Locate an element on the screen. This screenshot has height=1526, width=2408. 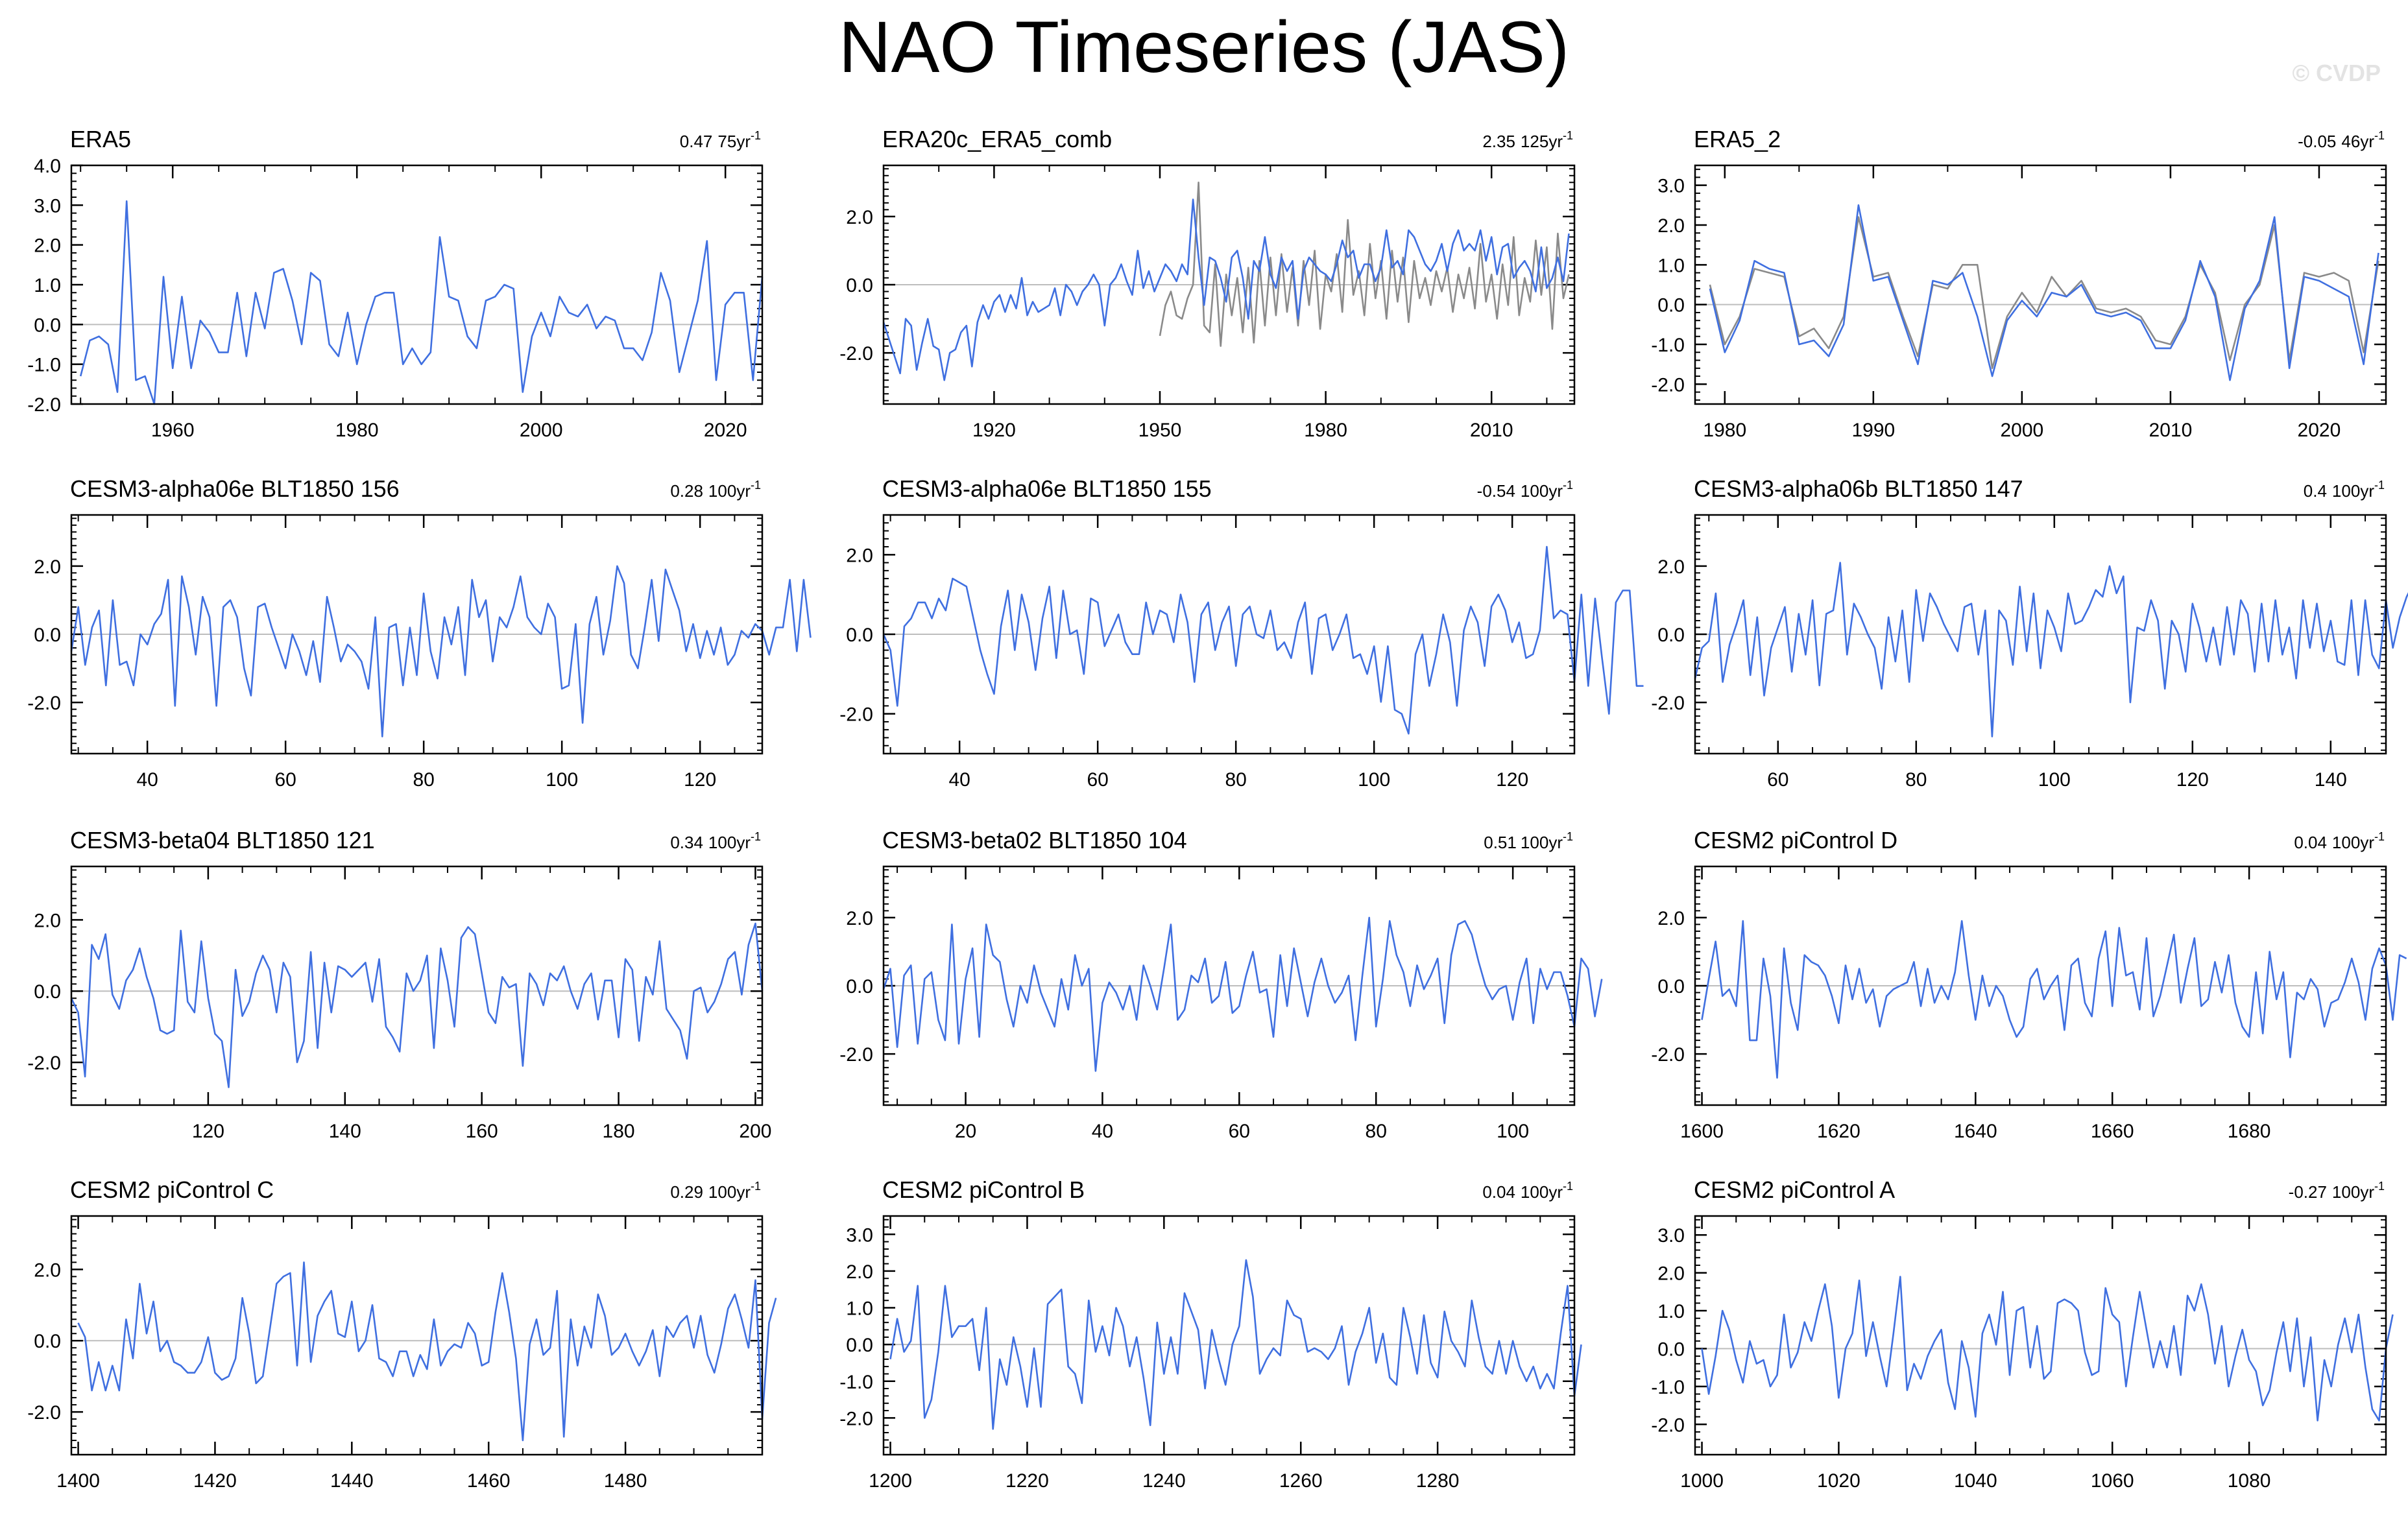
trend-value: 0.04 is located at coordinates (1498, 1192).